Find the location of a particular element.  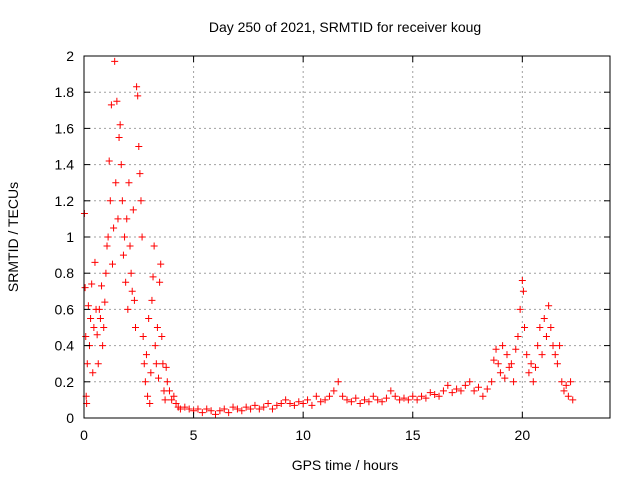

y-tick-labels: 0 0.2 0.4 0.6 0.8 1 1.2 1.4 1.6 1.8 2 is located at coordinates (65, 237).